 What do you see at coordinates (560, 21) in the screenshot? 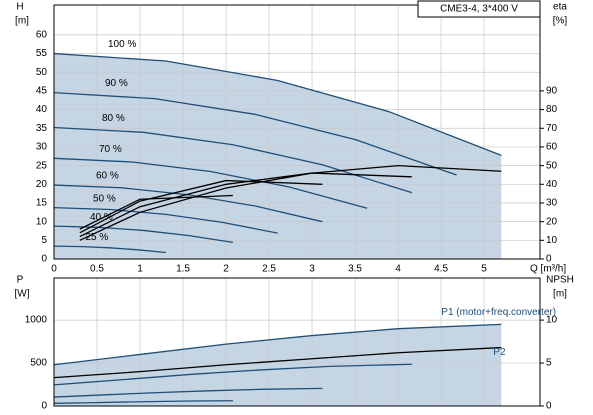
I see `y2-axis-unit: [%]` at bounding box center [560, 21].